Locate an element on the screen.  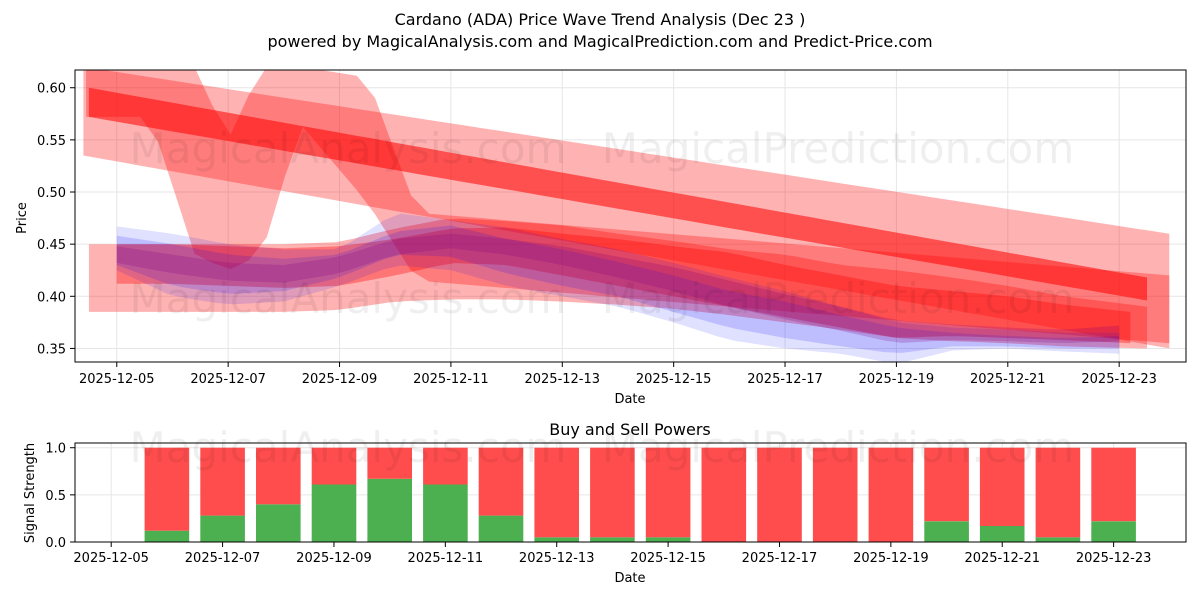
signal-bars is located at coordinates (640, 494).